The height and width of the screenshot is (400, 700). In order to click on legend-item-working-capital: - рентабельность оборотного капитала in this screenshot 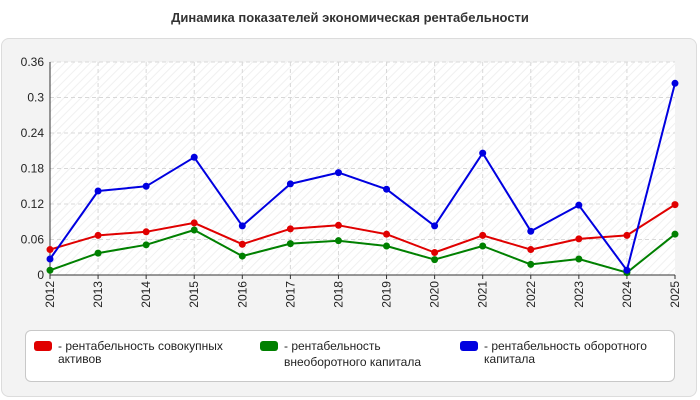, I will do `click(553, 352)`.